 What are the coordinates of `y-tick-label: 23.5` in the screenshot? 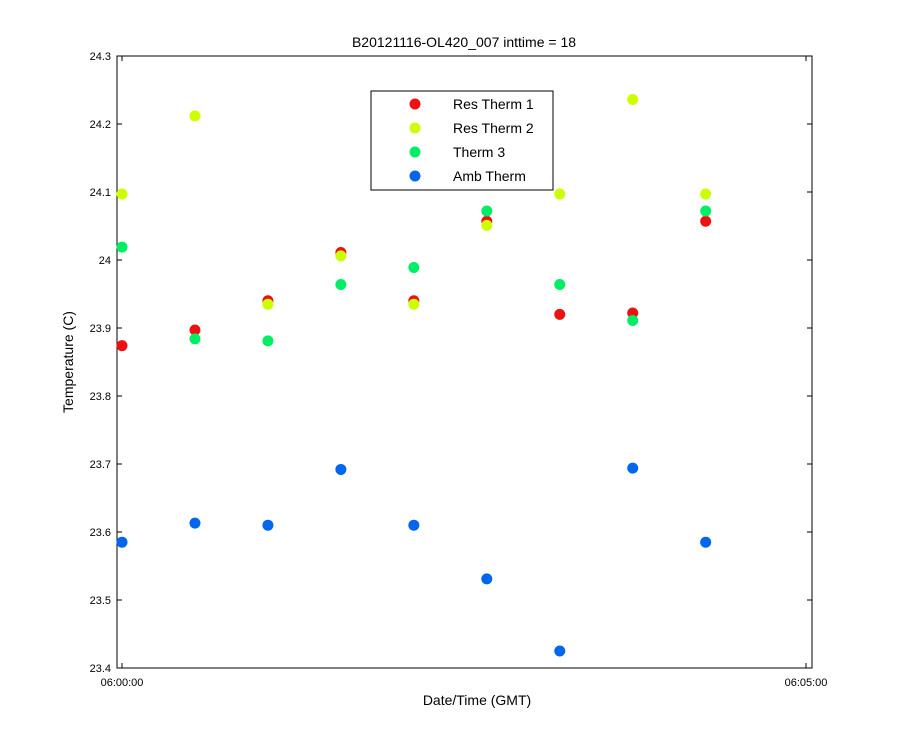 It's located at (100, 601).